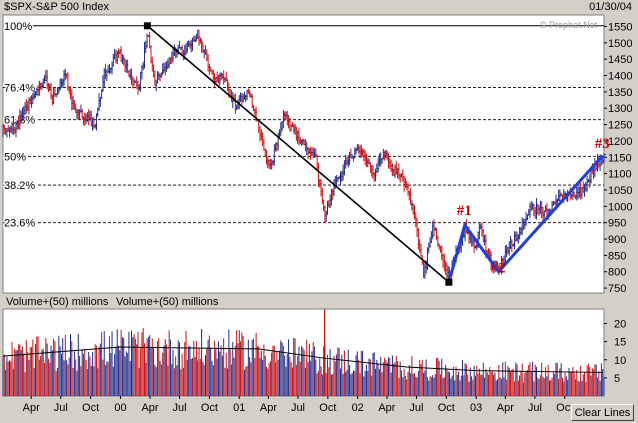 The height and width of the screenshot is (423, 638). Describe the element at coordinates (620, 361) in the screenshot. I see `volume-tick-label: 10` at that location.